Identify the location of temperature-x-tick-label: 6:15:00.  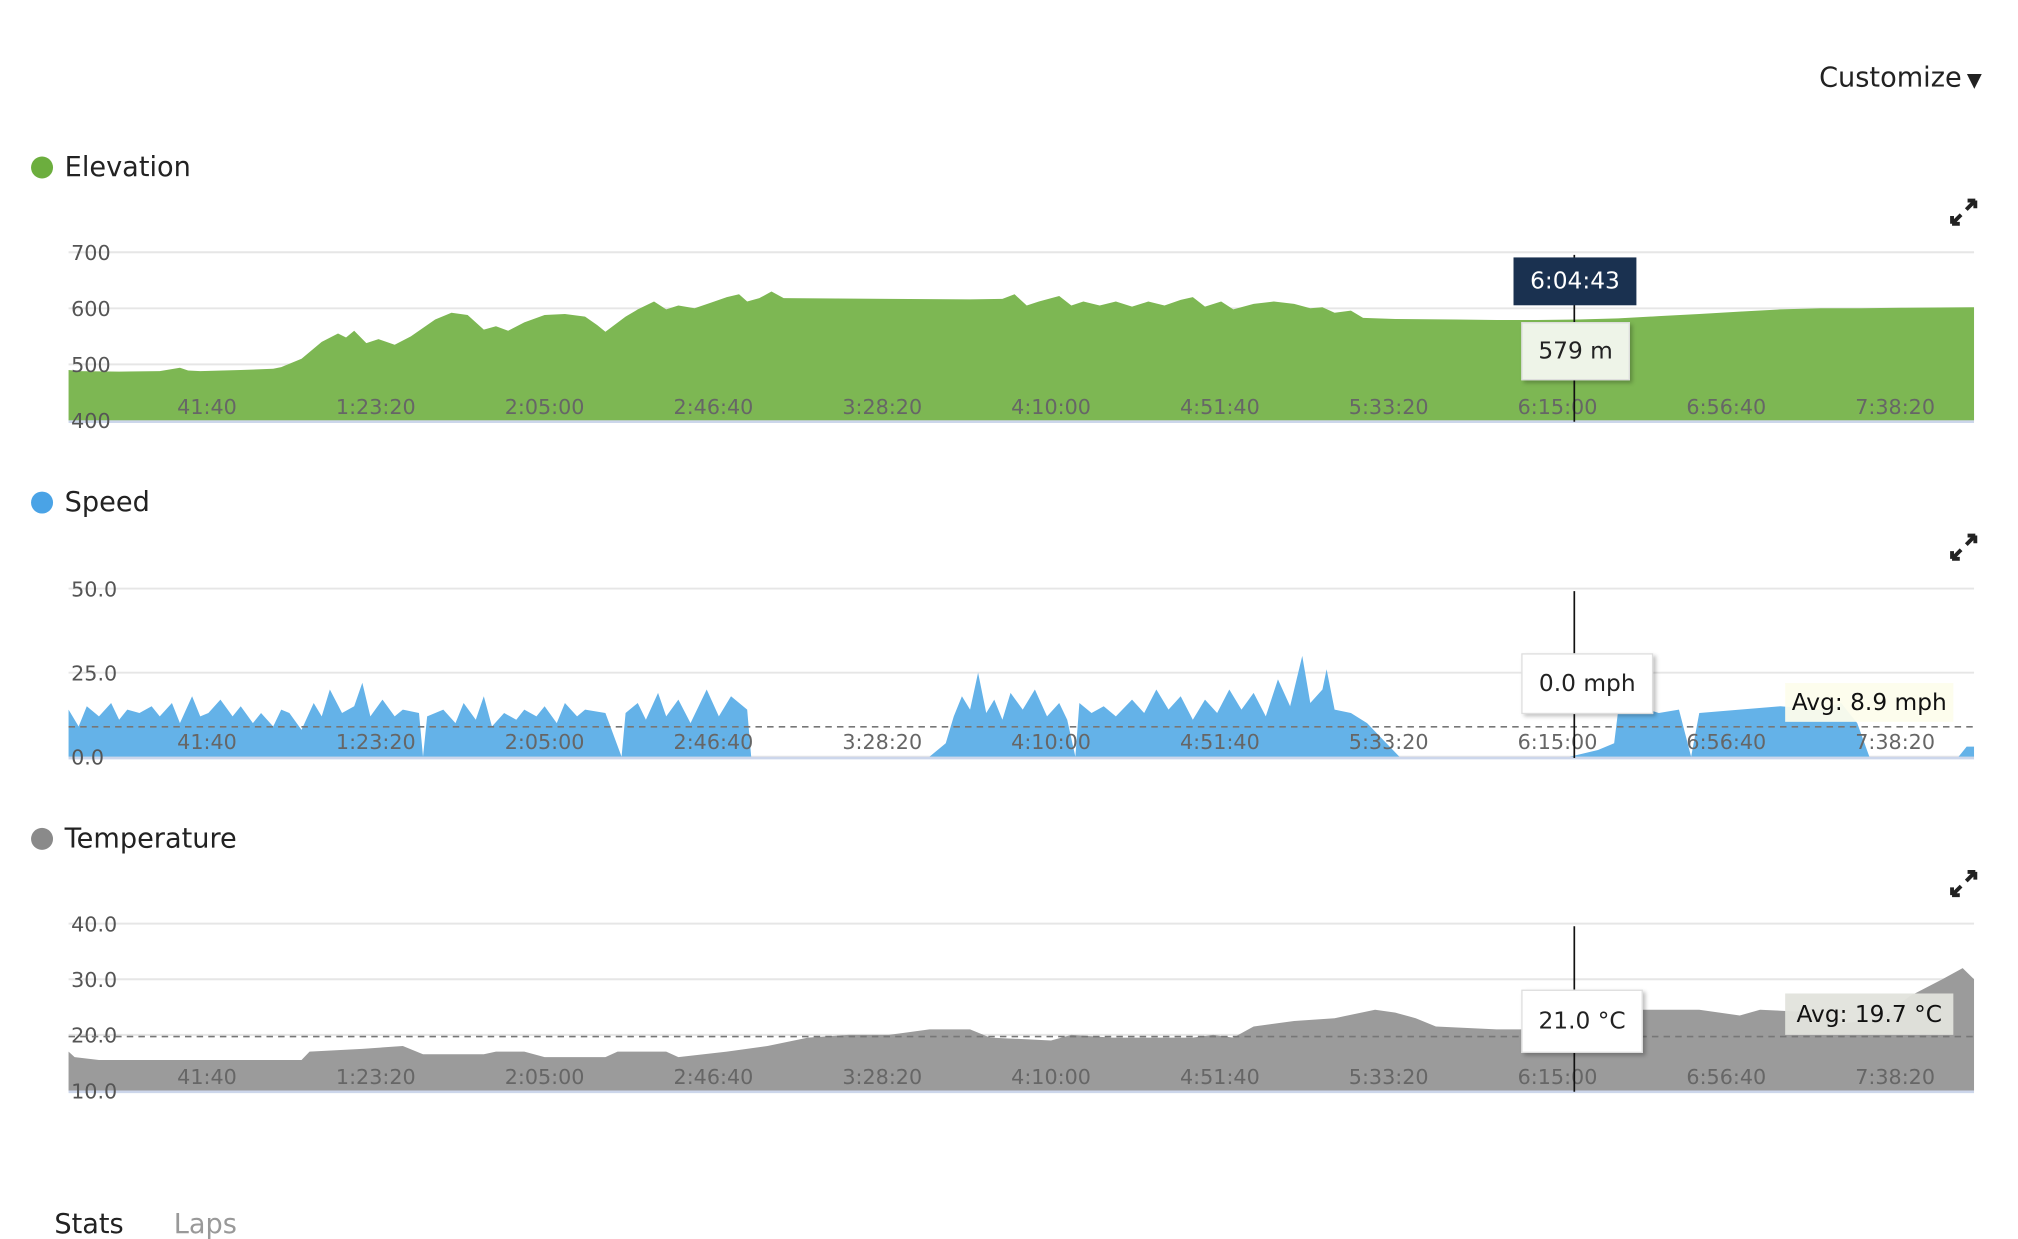
(1558, 1077).